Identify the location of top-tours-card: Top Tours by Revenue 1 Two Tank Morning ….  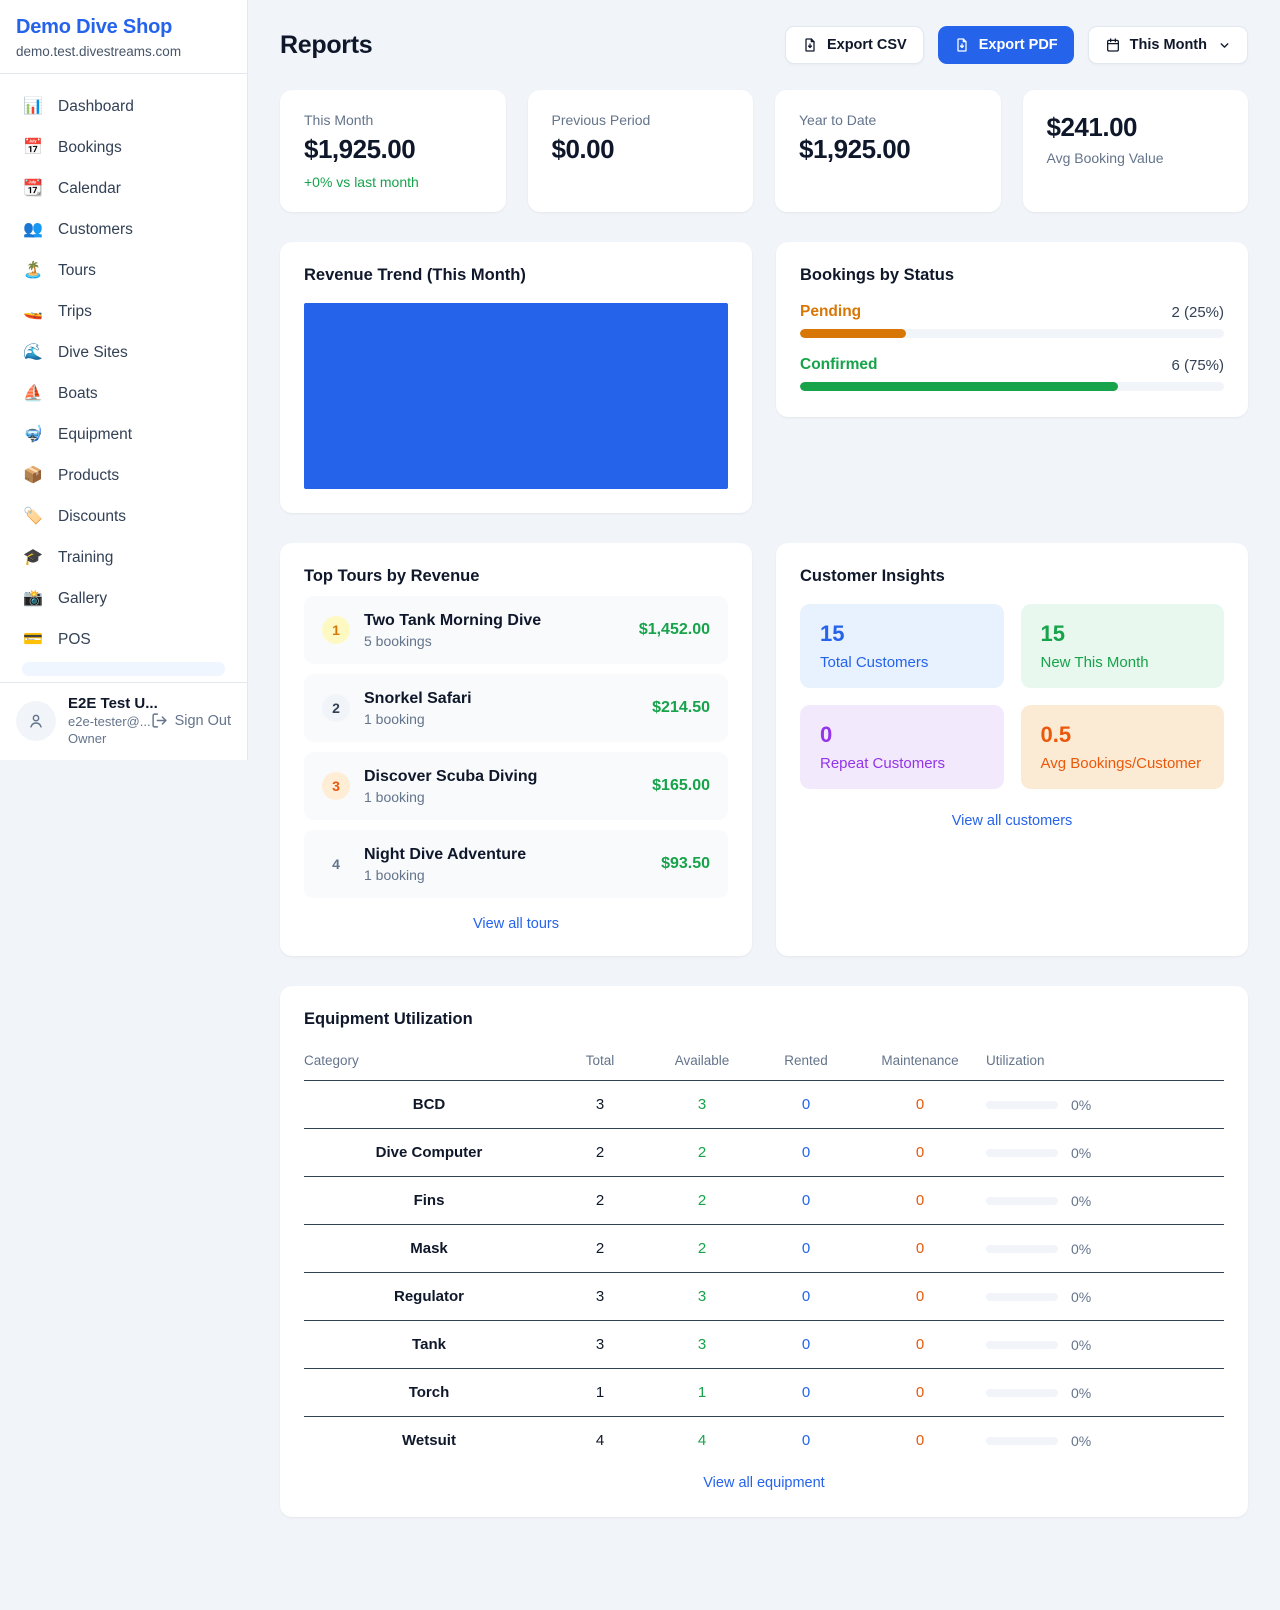
(516, 749).